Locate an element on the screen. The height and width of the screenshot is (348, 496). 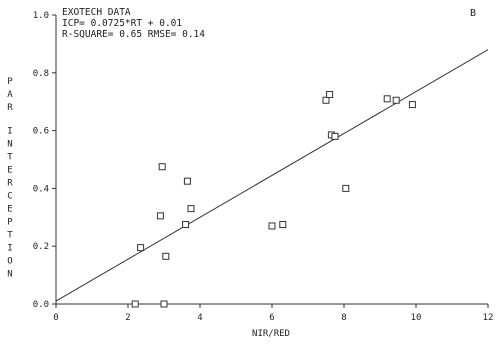
y-tick-label: 0.6 is located at coordinates (41, 132).